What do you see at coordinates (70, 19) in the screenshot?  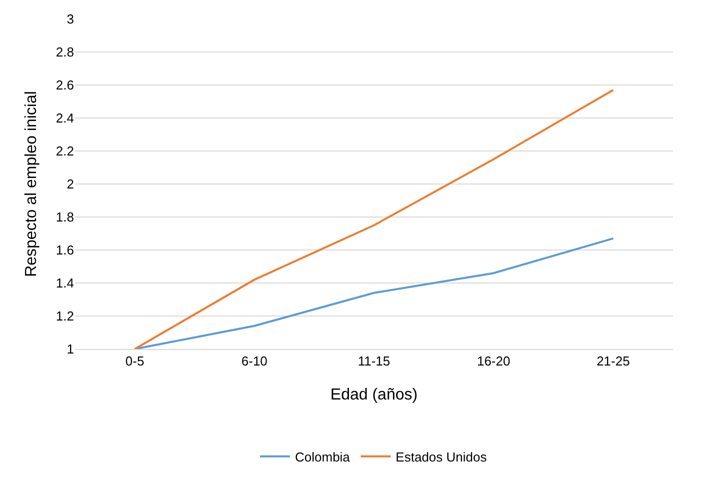 I see `y-tick-label: 3` at bounding box center [70, 19].